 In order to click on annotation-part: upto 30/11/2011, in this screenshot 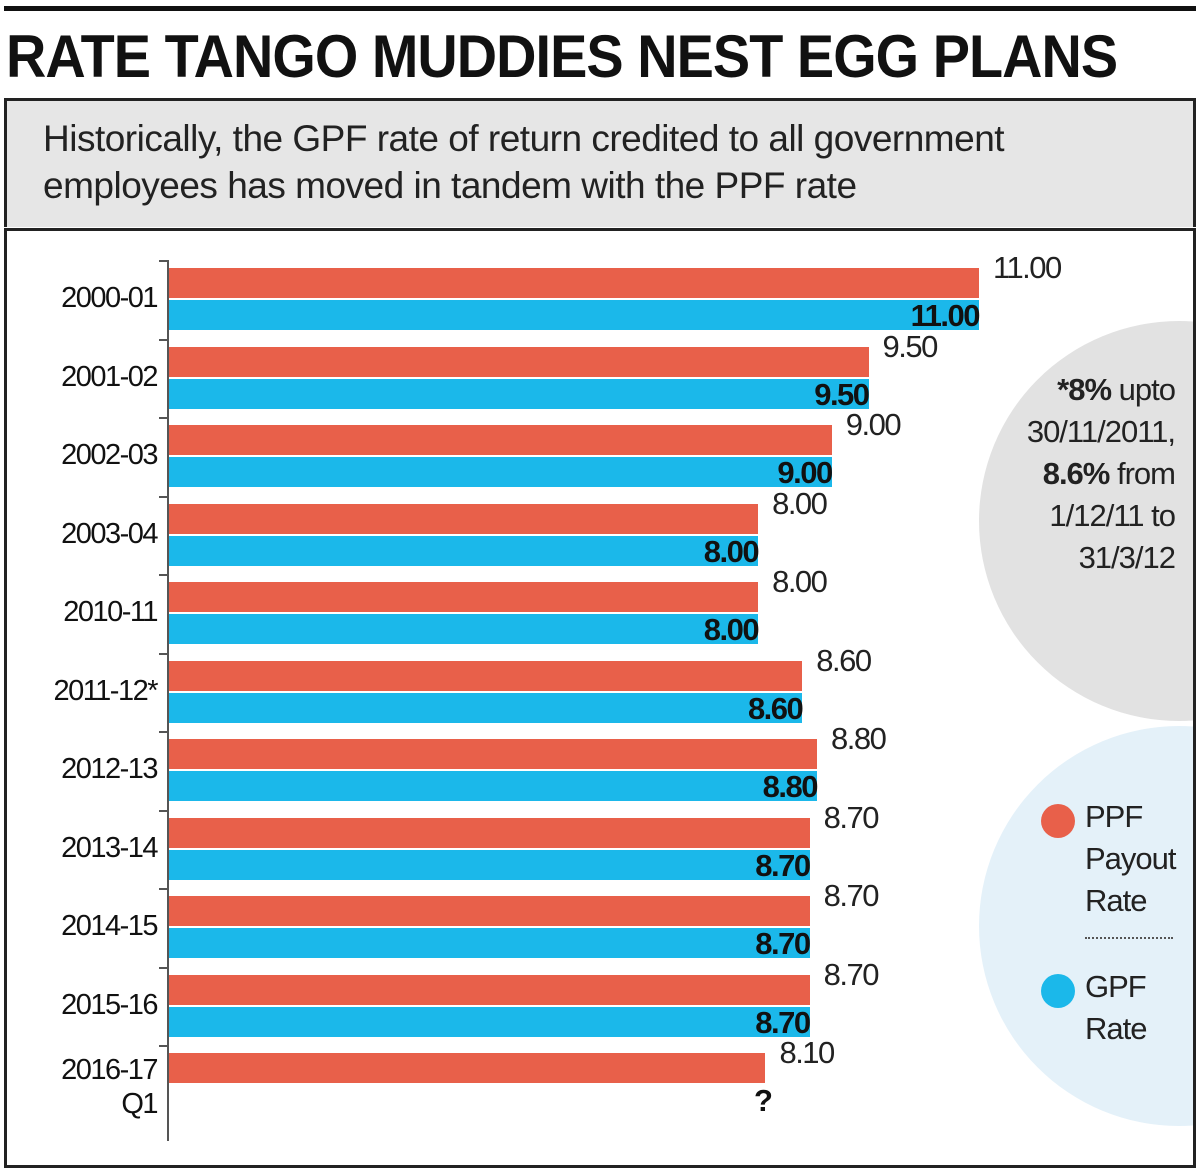, I will do `click(1101, 410)`.